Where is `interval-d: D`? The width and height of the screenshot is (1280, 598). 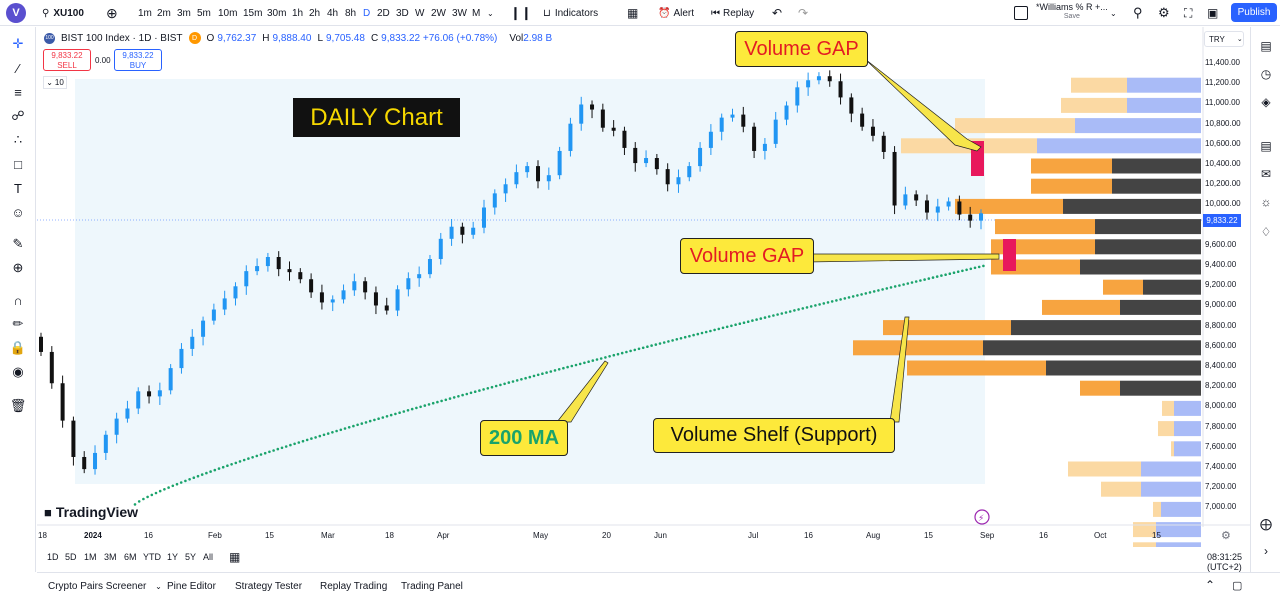
interval-d: D is located at coordinates (367, 13).